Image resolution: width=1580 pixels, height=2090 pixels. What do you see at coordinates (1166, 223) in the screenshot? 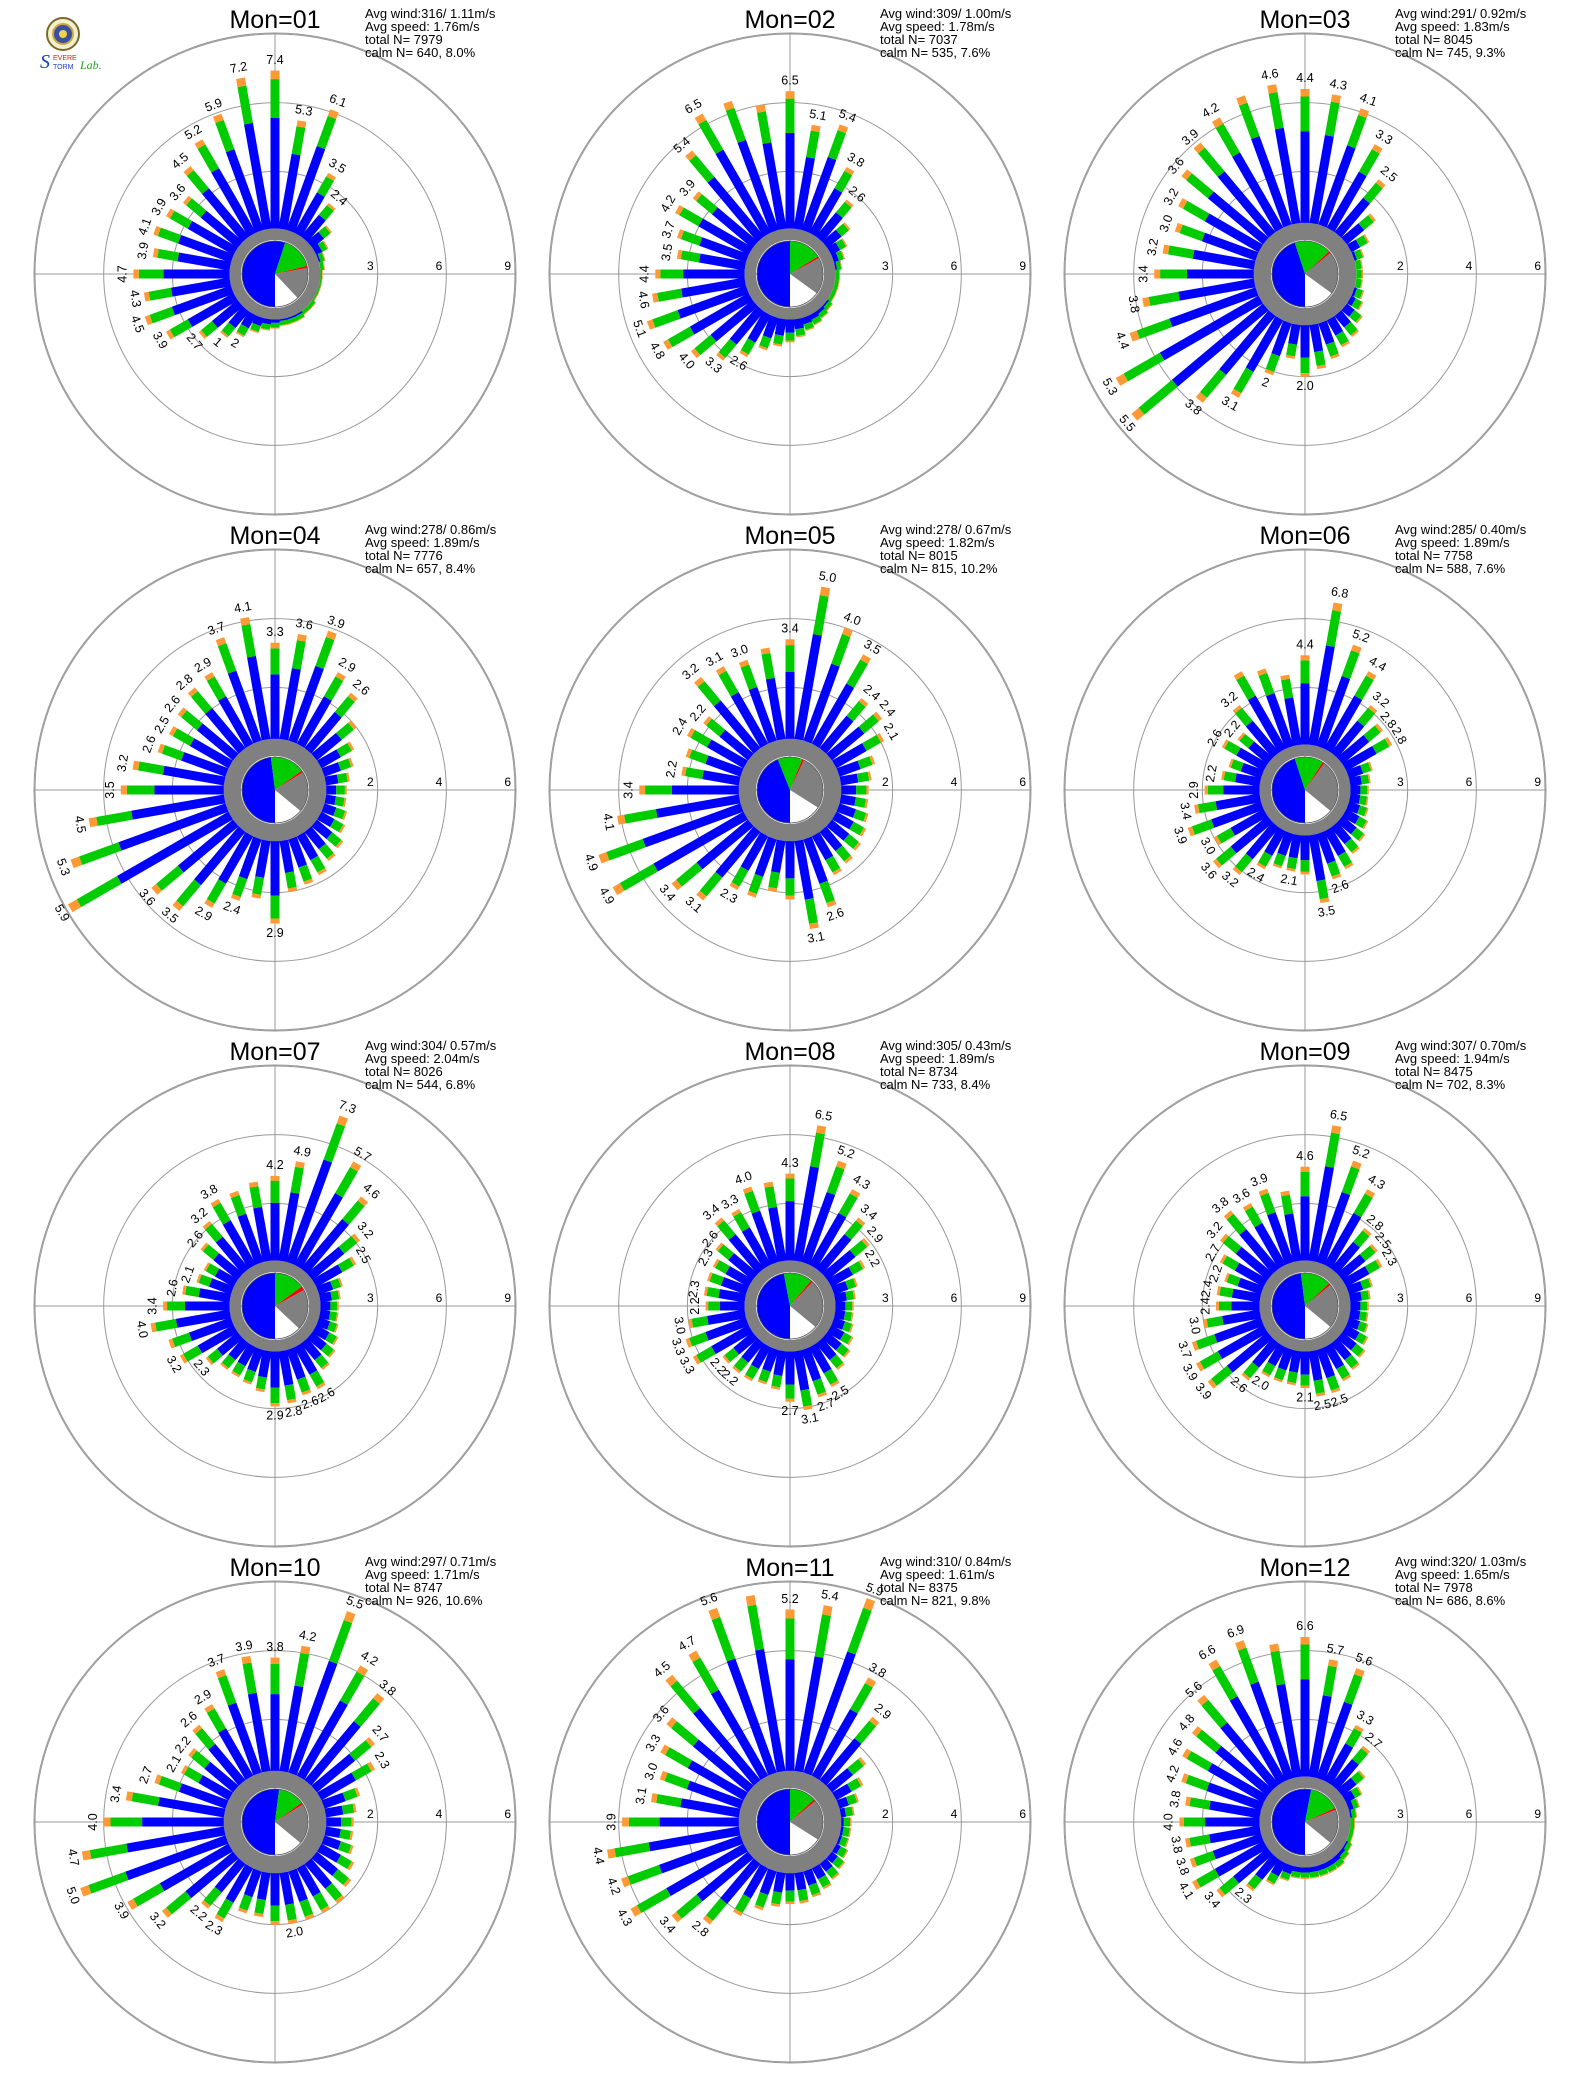
I see `bar-value-label: 3.0` at bounding box center [1166, 223].